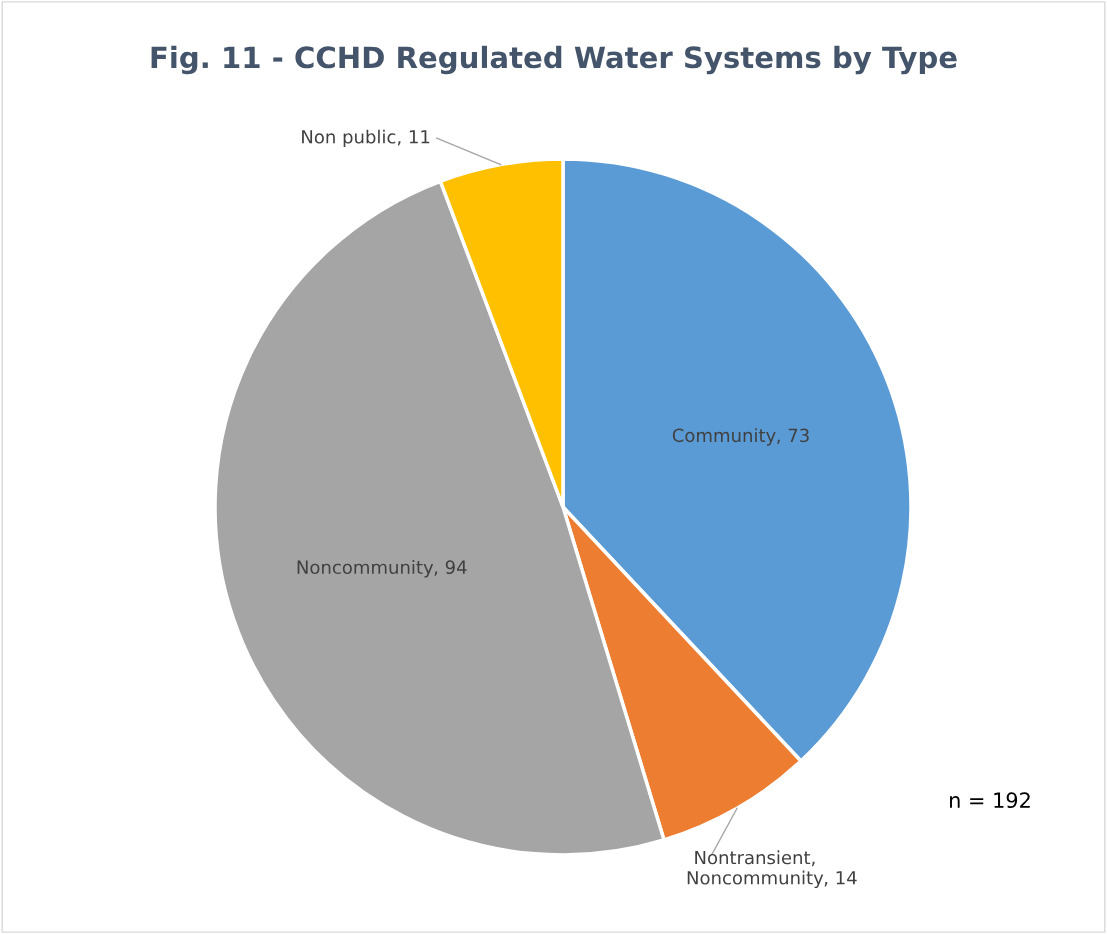 The height and width of the screenshot is (934, 1107). What do you see at coordinates (554, 60) in the screenshot?
I see `chart-title: Fig. 11 - CCHD Regulated Water Systems by Type` at bounding box center [554, 60].